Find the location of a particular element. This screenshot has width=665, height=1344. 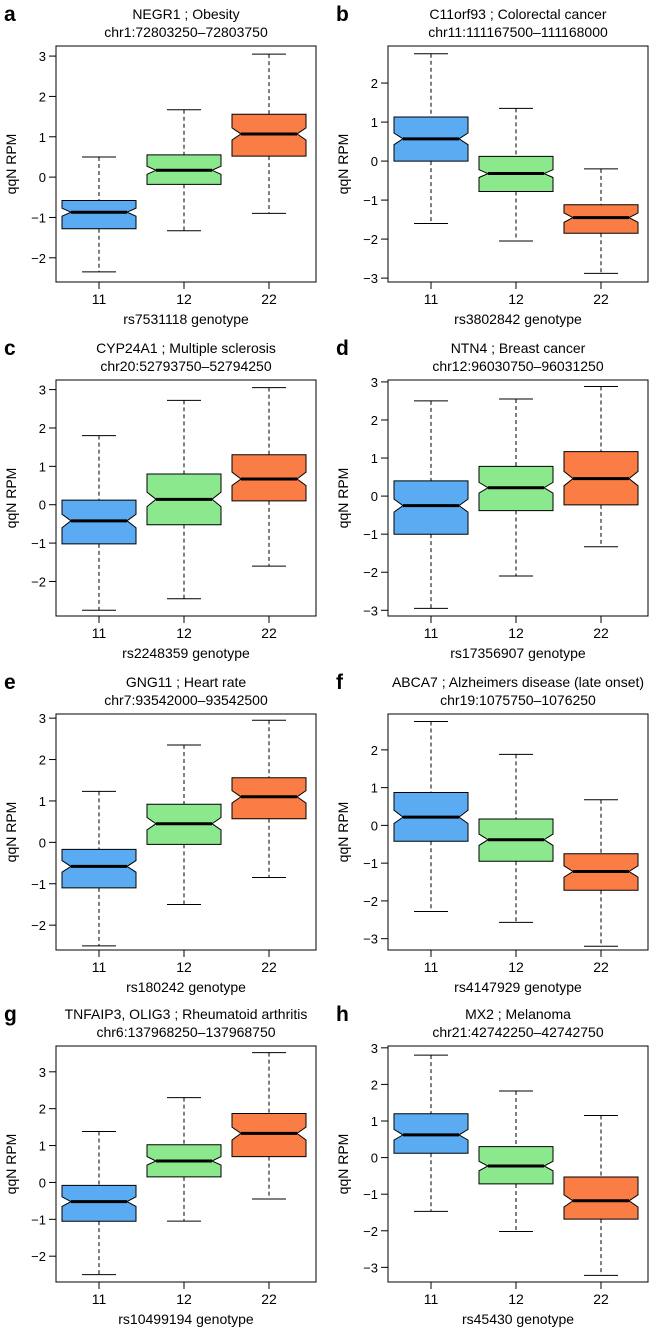

panel-title: GNG11 ; Heart rate is located at coordinates (186, 682).